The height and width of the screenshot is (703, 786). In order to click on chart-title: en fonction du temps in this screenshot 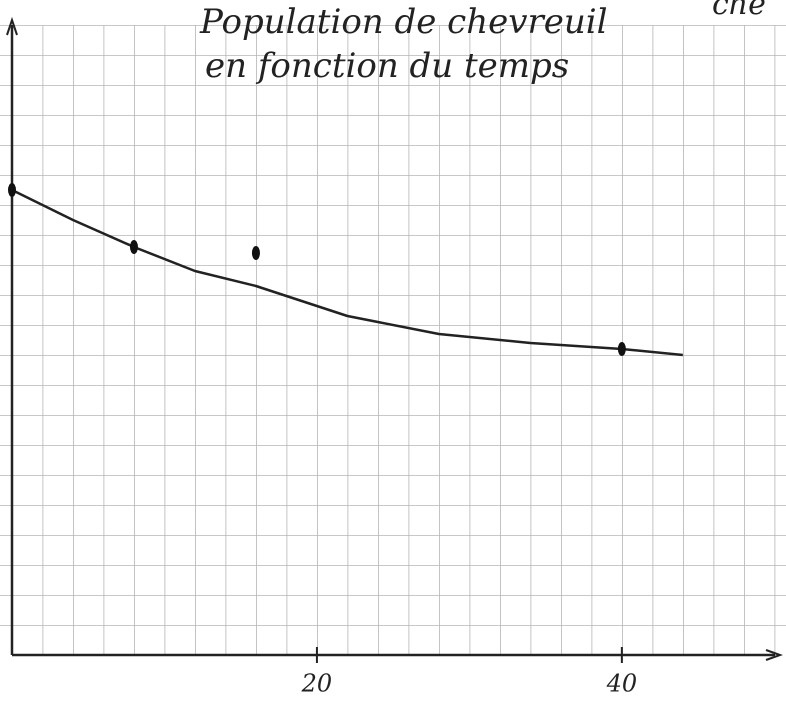, I will do `click(387, 66)`.